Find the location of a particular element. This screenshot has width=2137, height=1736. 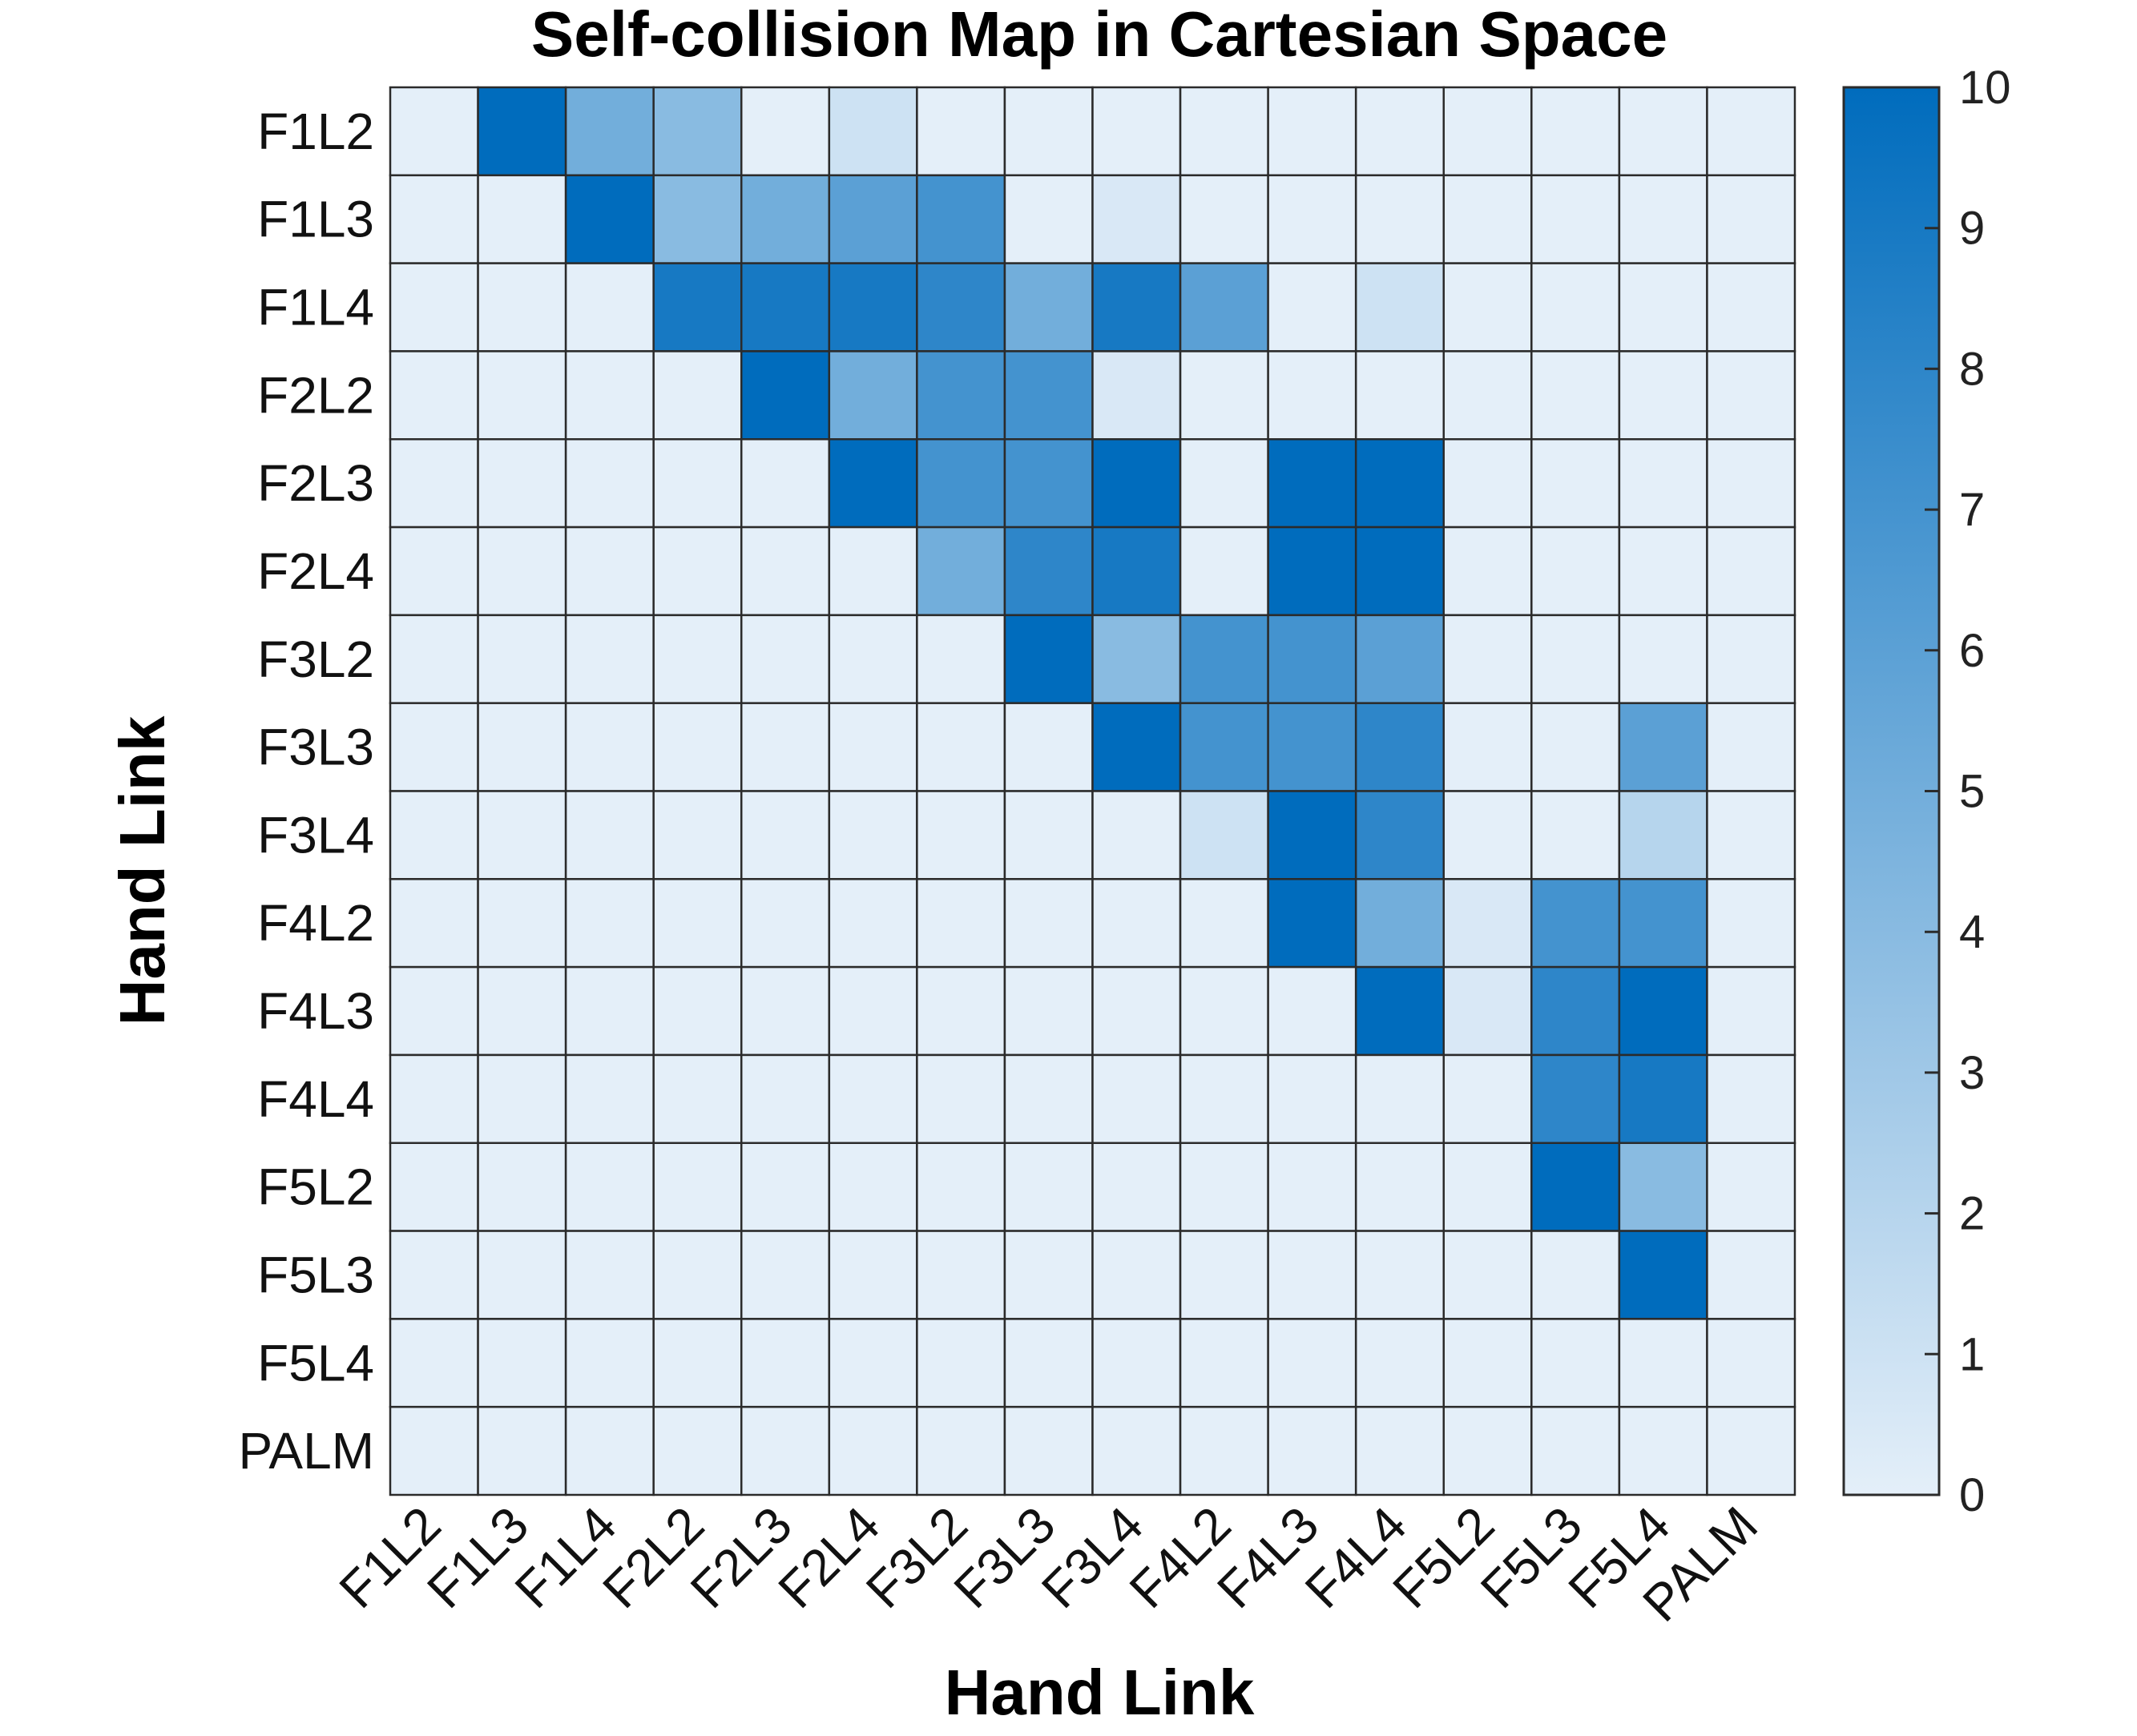

heatmap-cell-f1l2-f3l3 is located at coordinates (1048, 132).